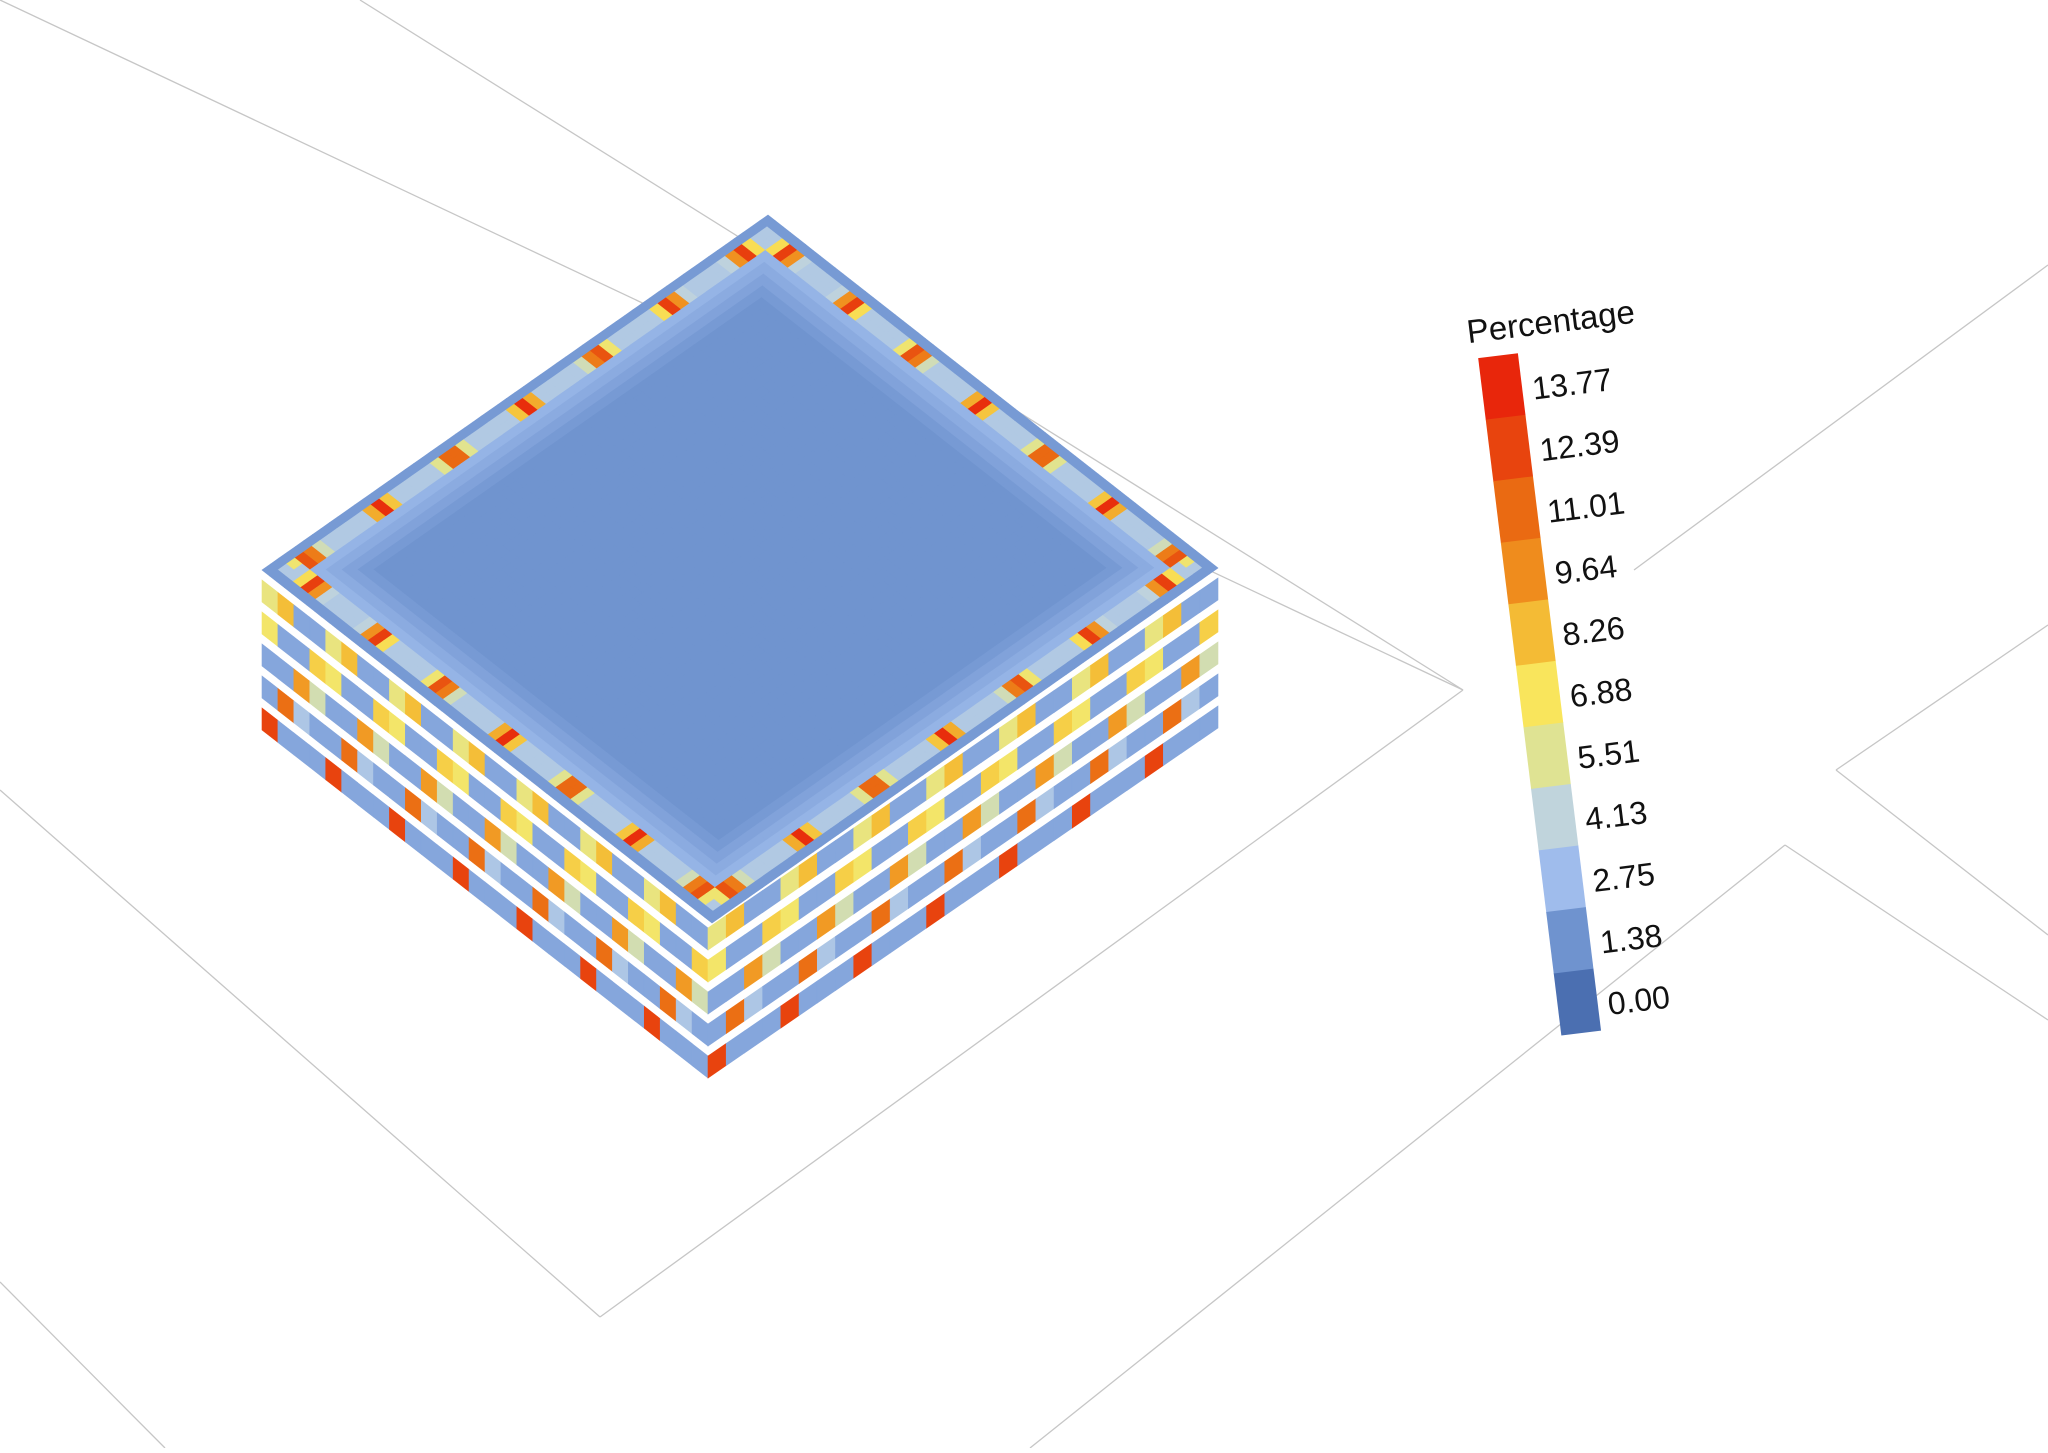 The height and width of the screenshot is (1453, 2048). What do you see at coordinates (1616, 815) in the screenshot?
I see `legend-tick-label: 4.13` at bounding box center [1616, 815].